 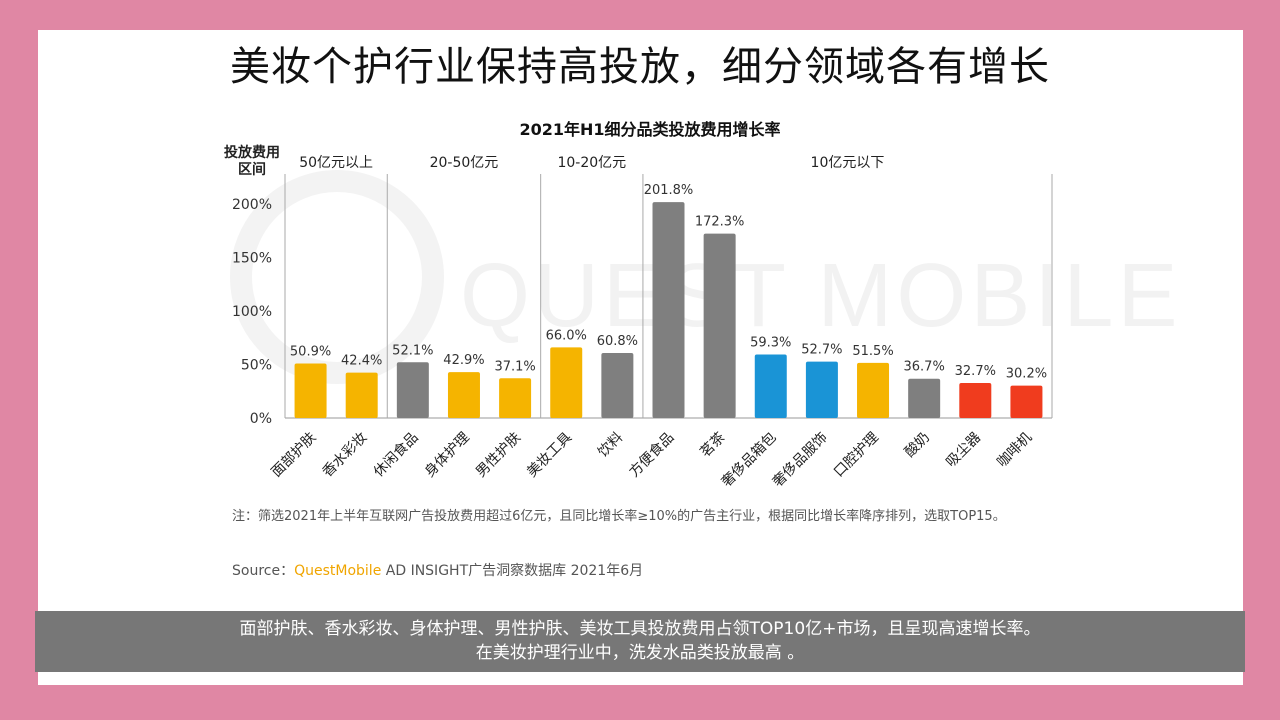 What do you see at coordinates (749, 460) in the screenshot?
I see `x-tick-label: 奢侈品箱包` at bounding box center [749, 460].